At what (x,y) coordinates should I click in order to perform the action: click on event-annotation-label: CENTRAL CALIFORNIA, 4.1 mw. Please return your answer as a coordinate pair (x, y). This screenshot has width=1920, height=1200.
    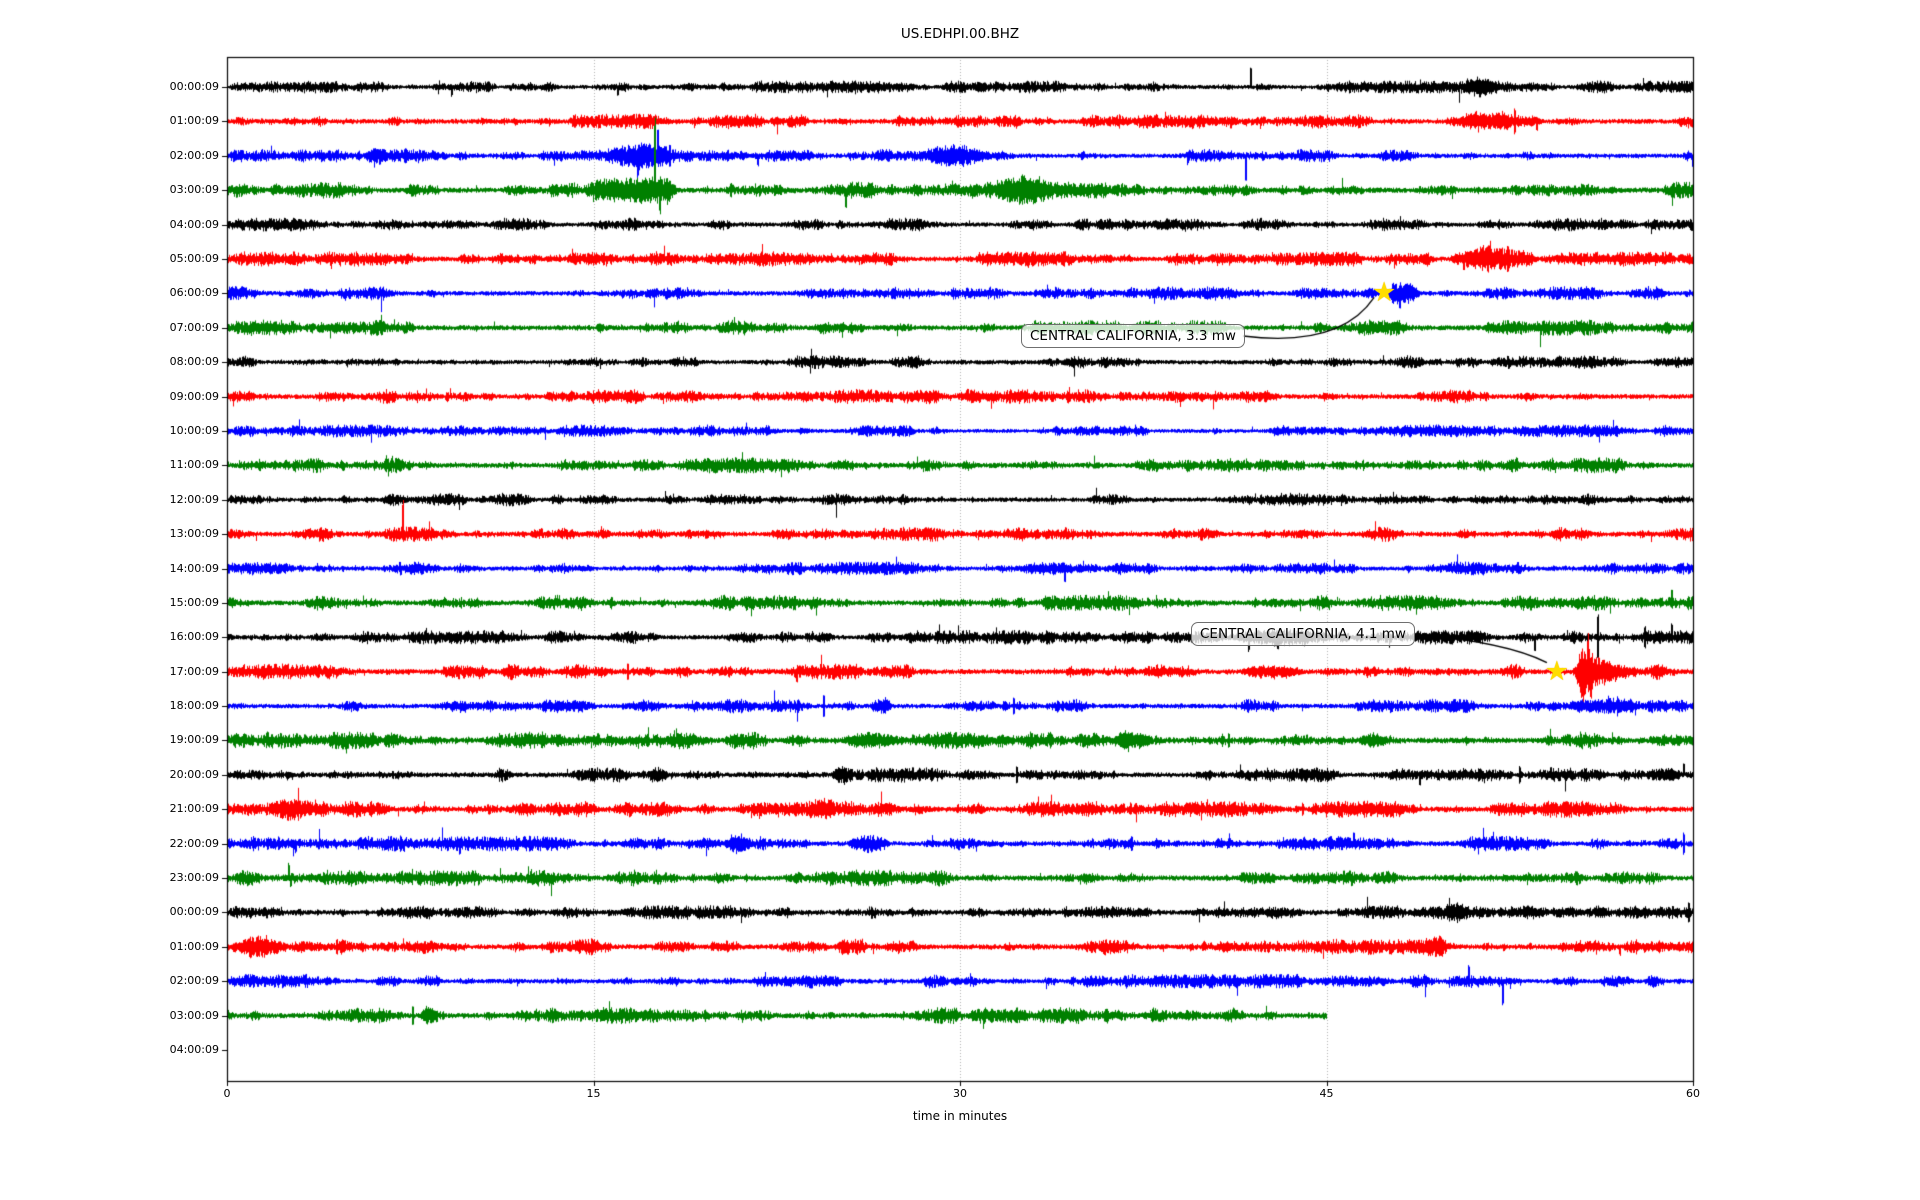
    Looking at the image, I should click on (1303, 634).